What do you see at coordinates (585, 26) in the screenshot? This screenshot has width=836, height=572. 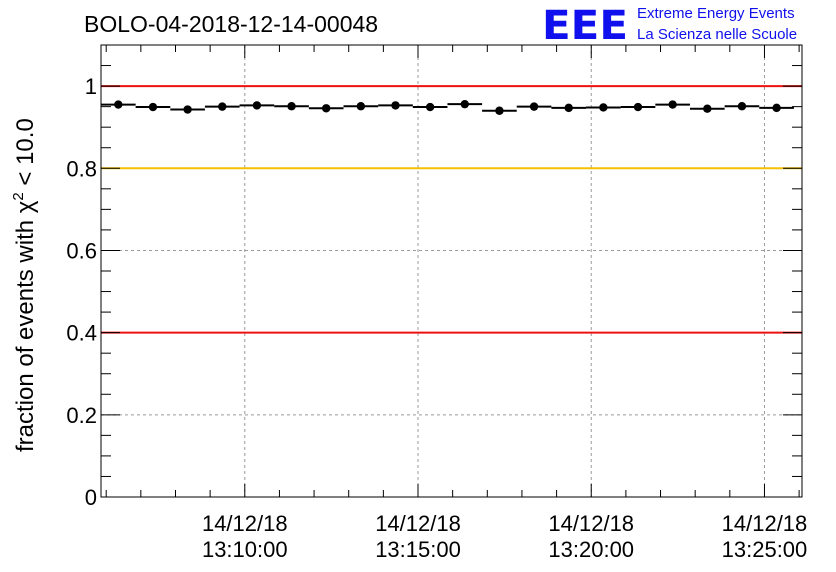 I see `logo-letters: EEE` at bounding box center [585, 26].